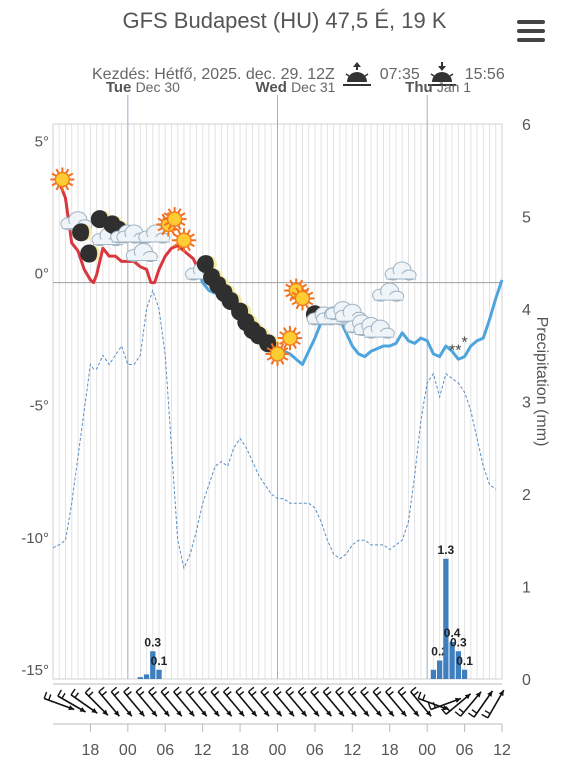 The width and height of the screenshot is (569, 768). What do you see at coordinates (315, 750) in the screenshot?
I see `x-tick-label: 06` at bounding box center [315, 750].